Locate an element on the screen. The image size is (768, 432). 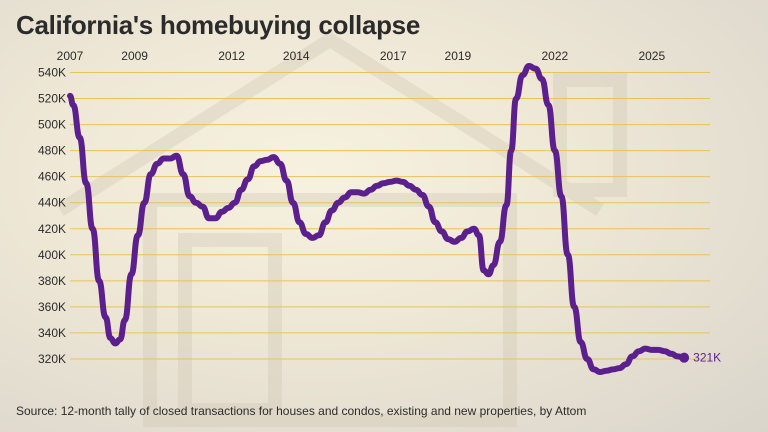
y-tick-label: 320K is located at coordinates (52, 359).